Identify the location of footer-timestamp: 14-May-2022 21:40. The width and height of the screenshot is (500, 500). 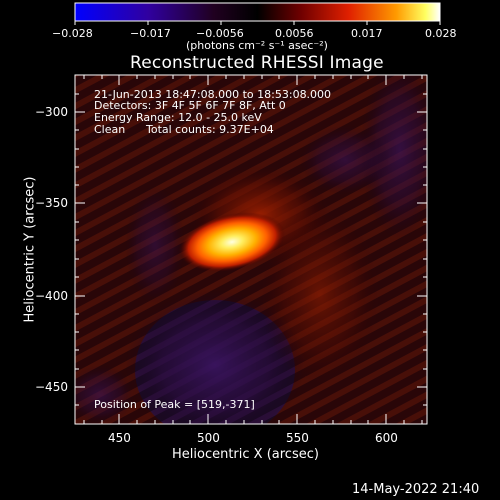
(416, 489).